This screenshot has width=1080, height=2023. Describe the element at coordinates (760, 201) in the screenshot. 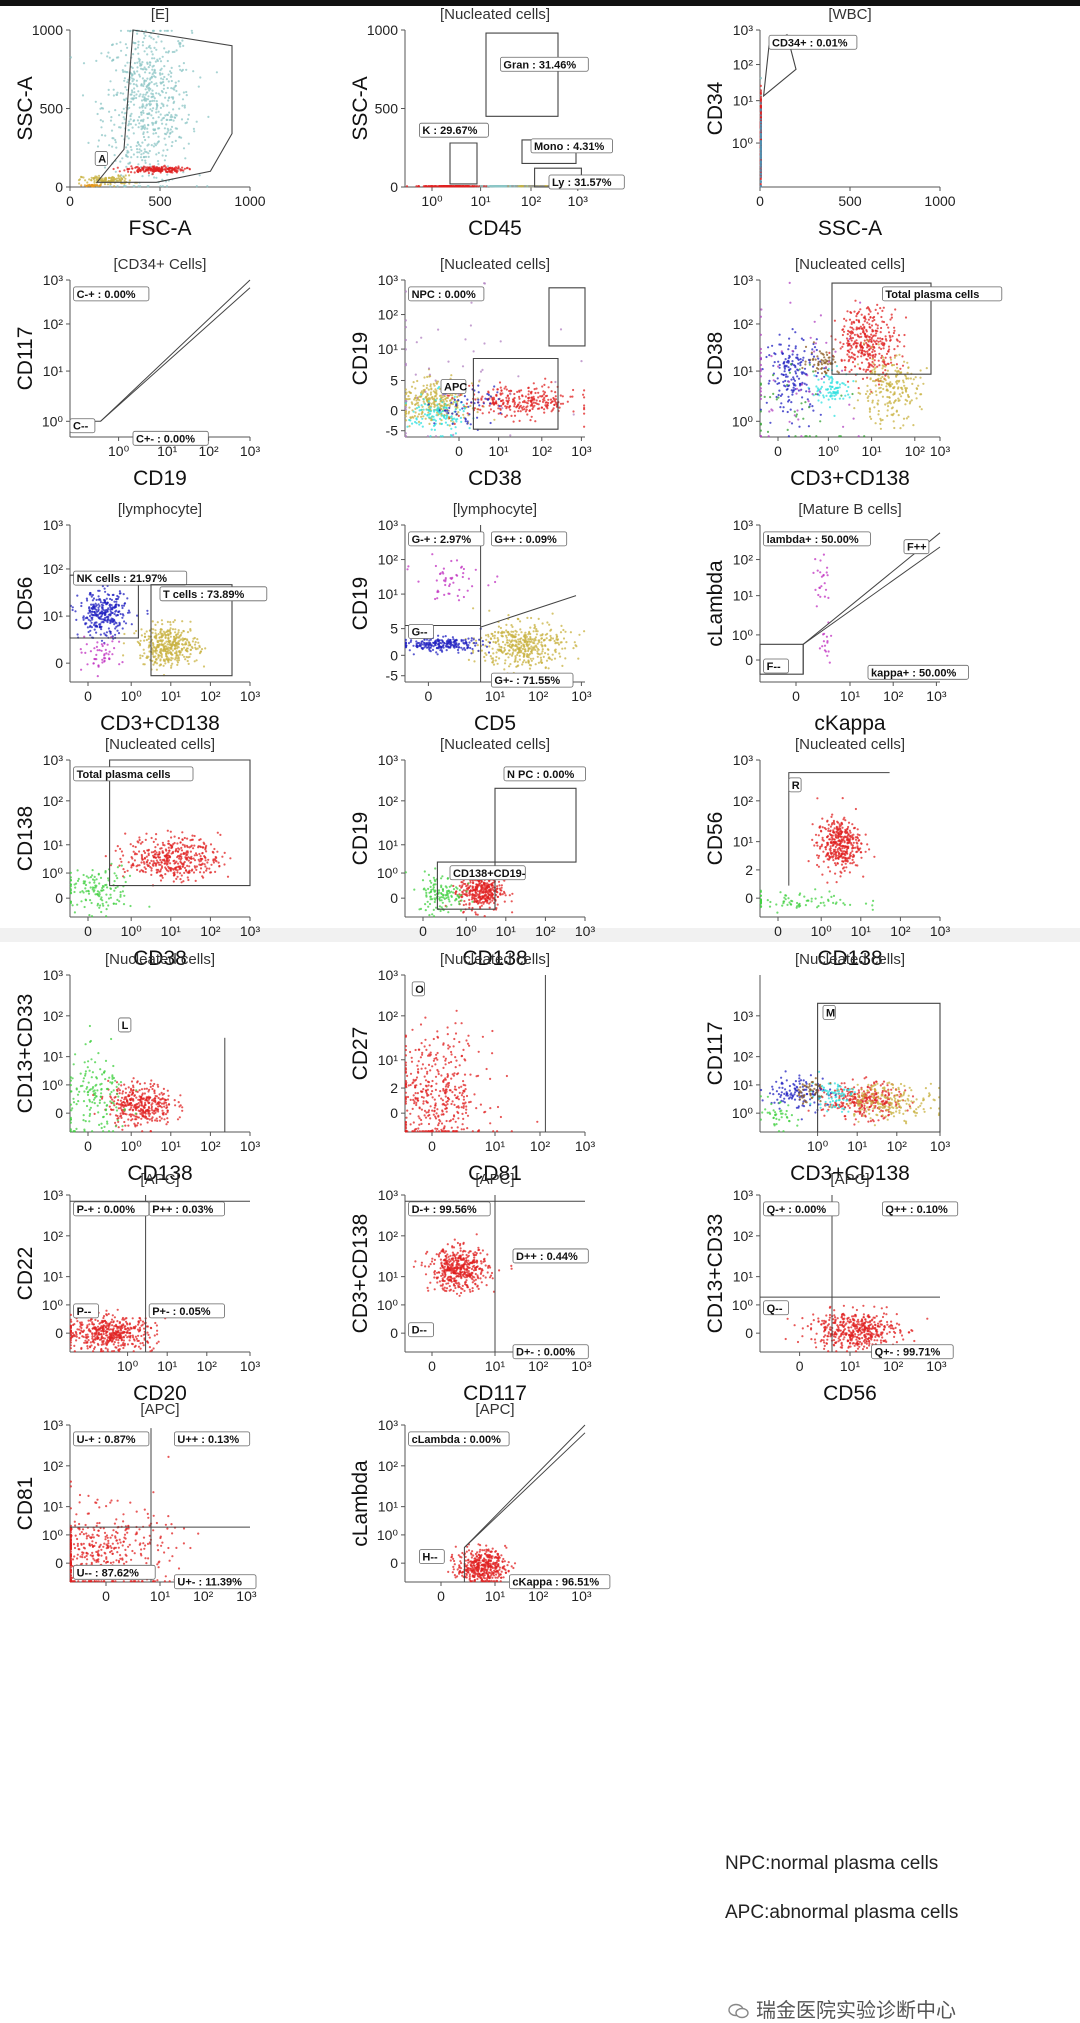

I see `x-tick-label: 0` at that location.